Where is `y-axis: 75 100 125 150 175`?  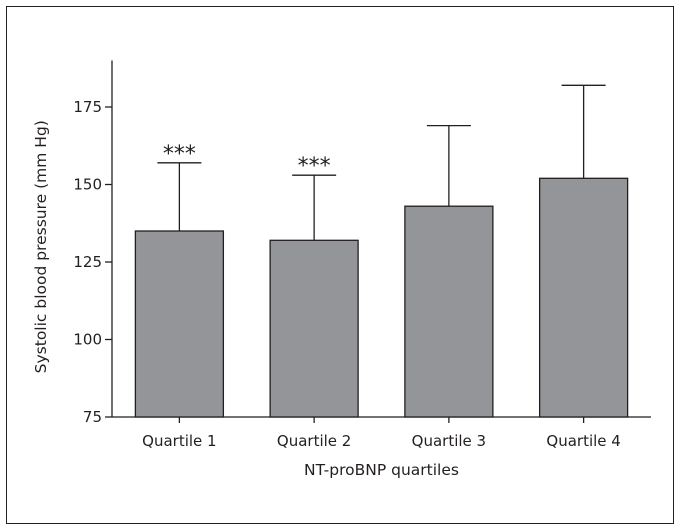 y-axis: 75 100 125 150 175 is located at coordinates (93, 243).